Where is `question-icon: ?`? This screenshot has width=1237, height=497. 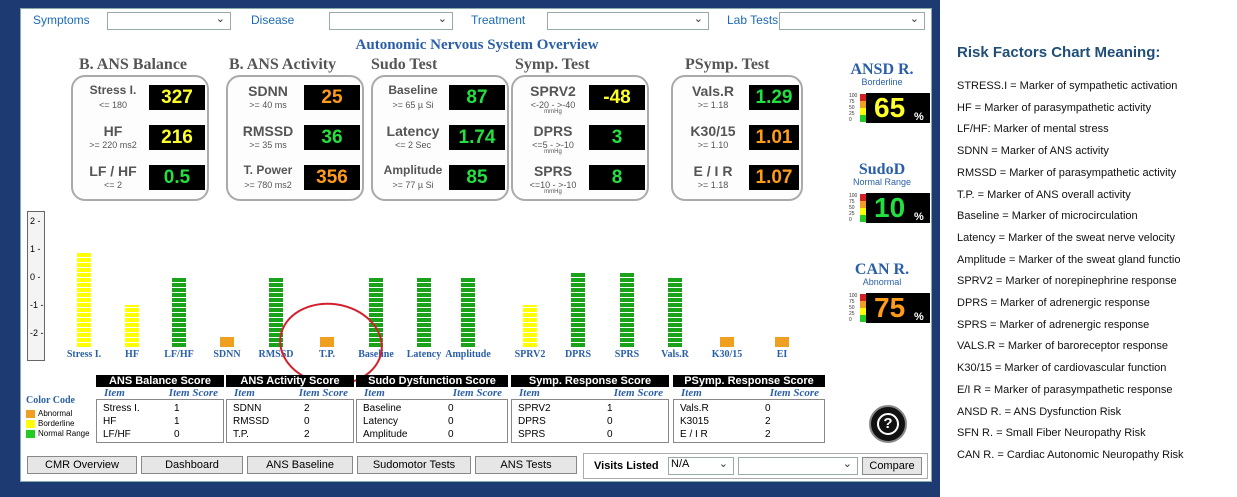 question-icon: ? is located at coordinates (888, 424).